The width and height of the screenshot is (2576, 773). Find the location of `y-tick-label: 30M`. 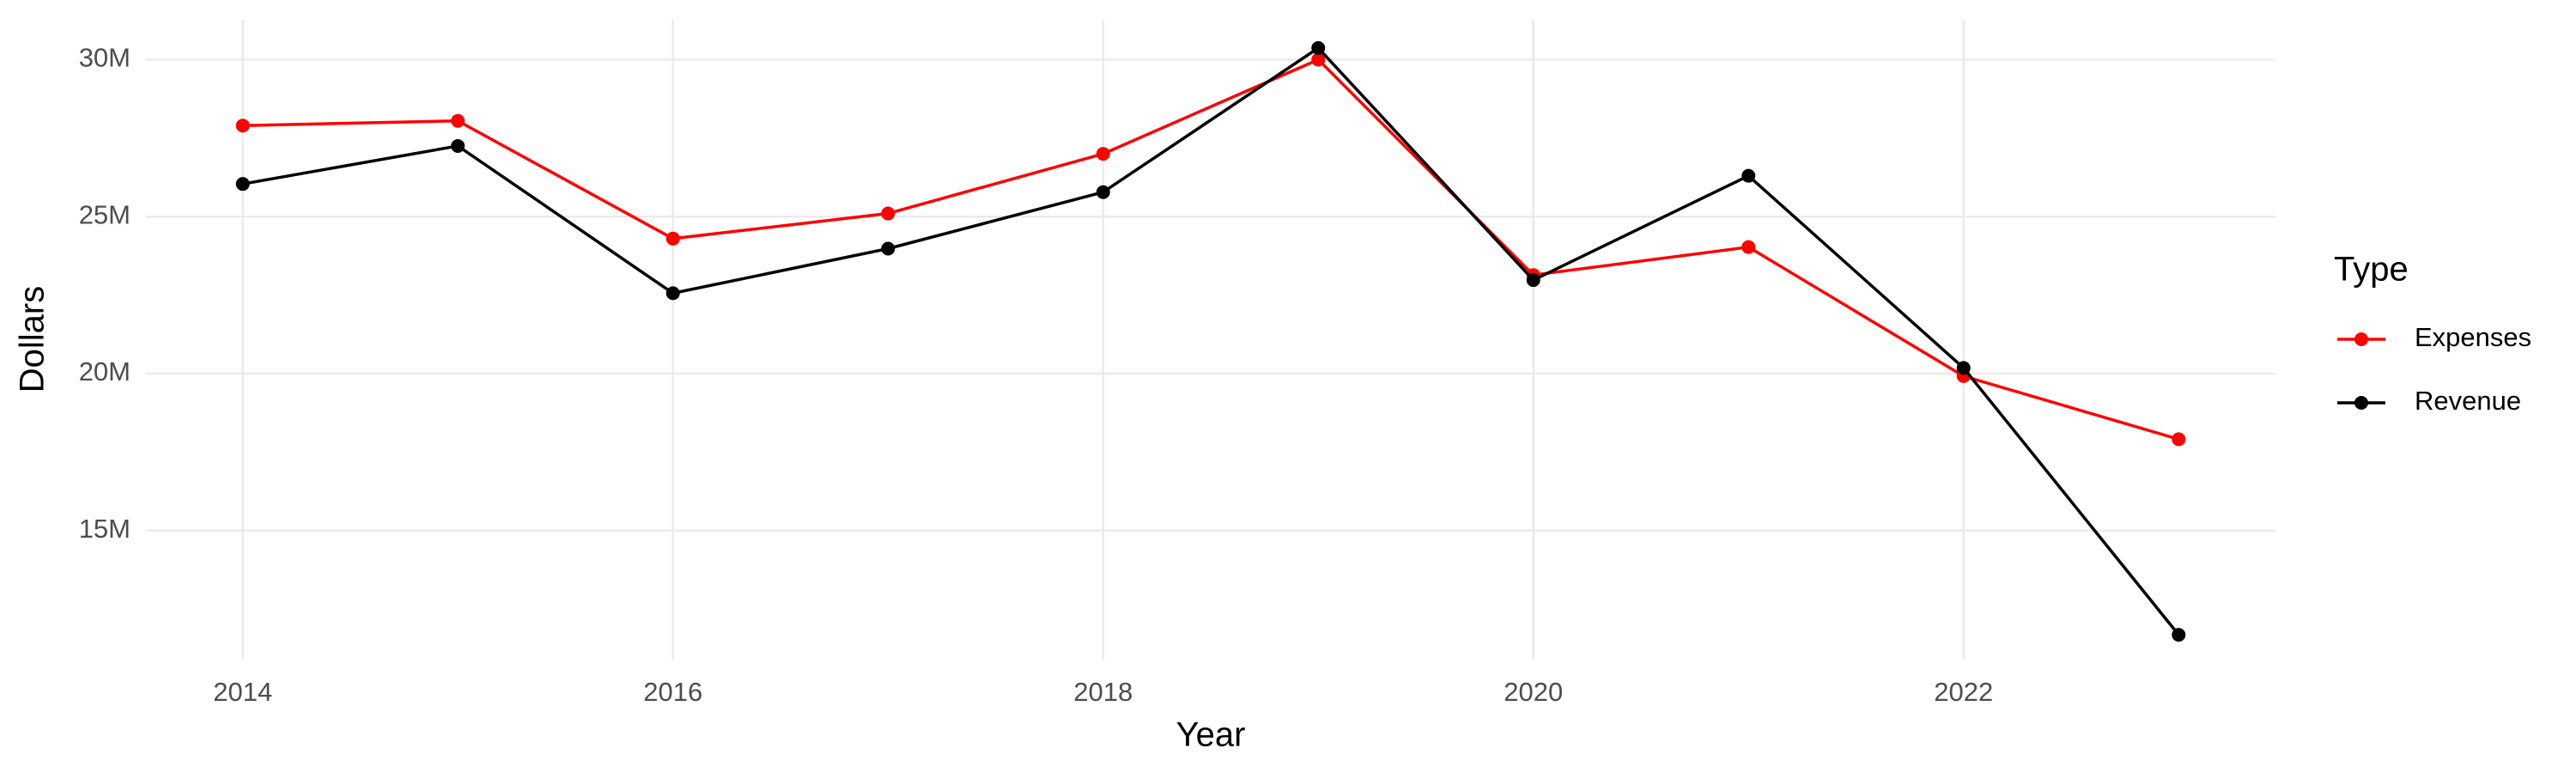

y-tick-label: 30M is located at coordinates (105, 58).